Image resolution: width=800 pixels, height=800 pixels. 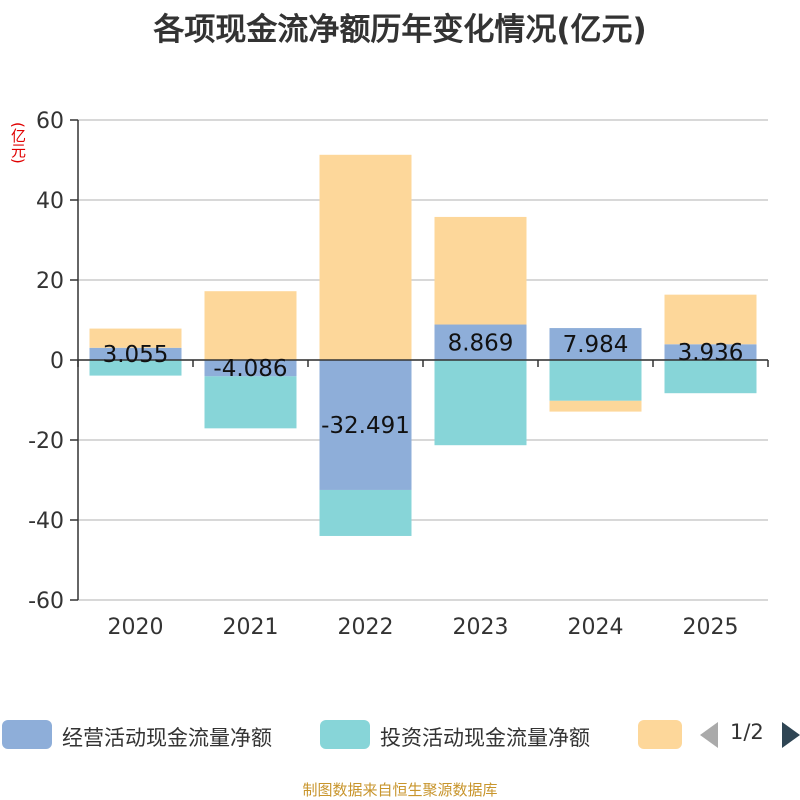 I want to click on bar-series0-2022, so click(x=365, y=425).